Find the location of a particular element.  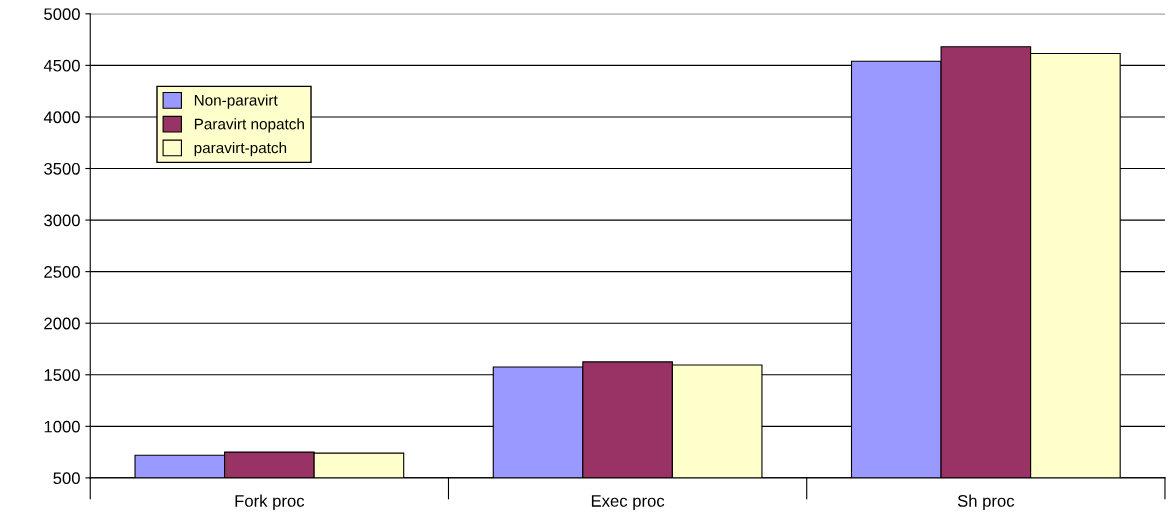

y-tick-label: 2000 is located at coordinates (62, 323).